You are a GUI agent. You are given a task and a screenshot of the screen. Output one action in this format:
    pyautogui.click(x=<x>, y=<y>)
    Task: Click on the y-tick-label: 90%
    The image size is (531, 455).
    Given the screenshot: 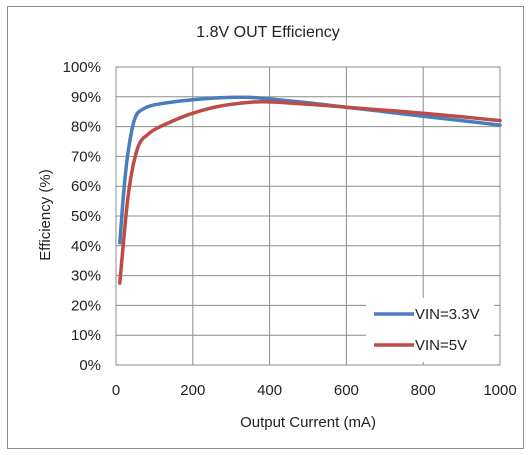 What is the action you would take?
    pyautogui.click(x=86, y=97)
    